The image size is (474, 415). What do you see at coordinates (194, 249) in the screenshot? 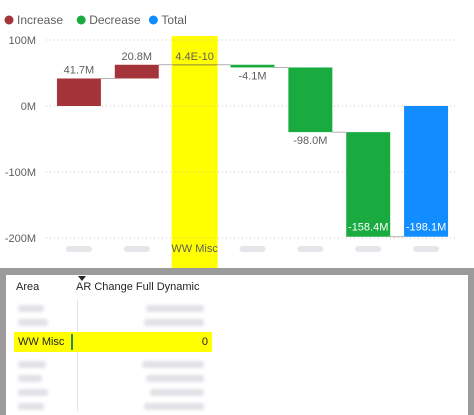
I see `x-tick-label: WW Misc` at bounding box center [194, 249].